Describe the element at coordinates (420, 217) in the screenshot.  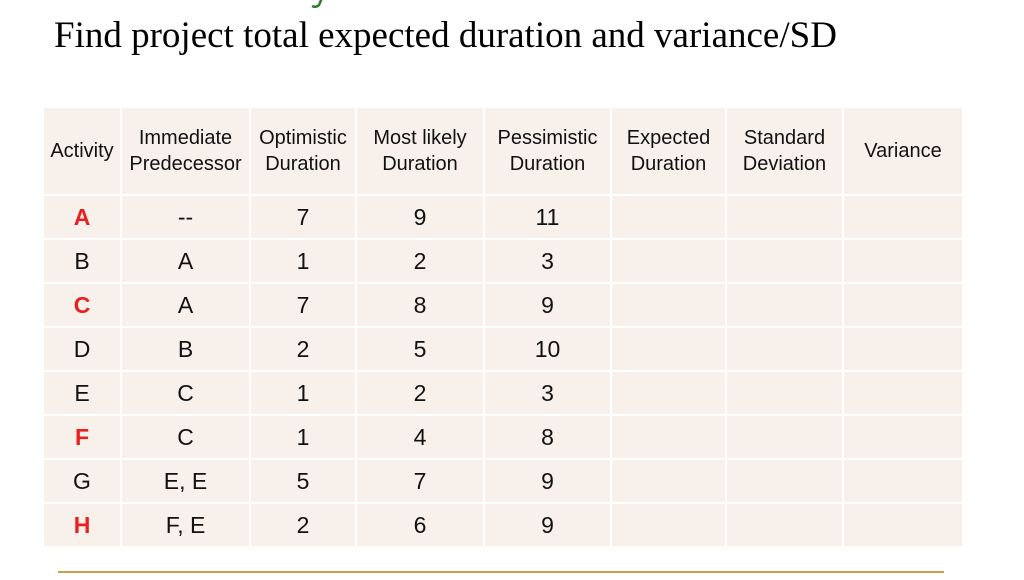
I see `most-likely-cell: 9` at that location.